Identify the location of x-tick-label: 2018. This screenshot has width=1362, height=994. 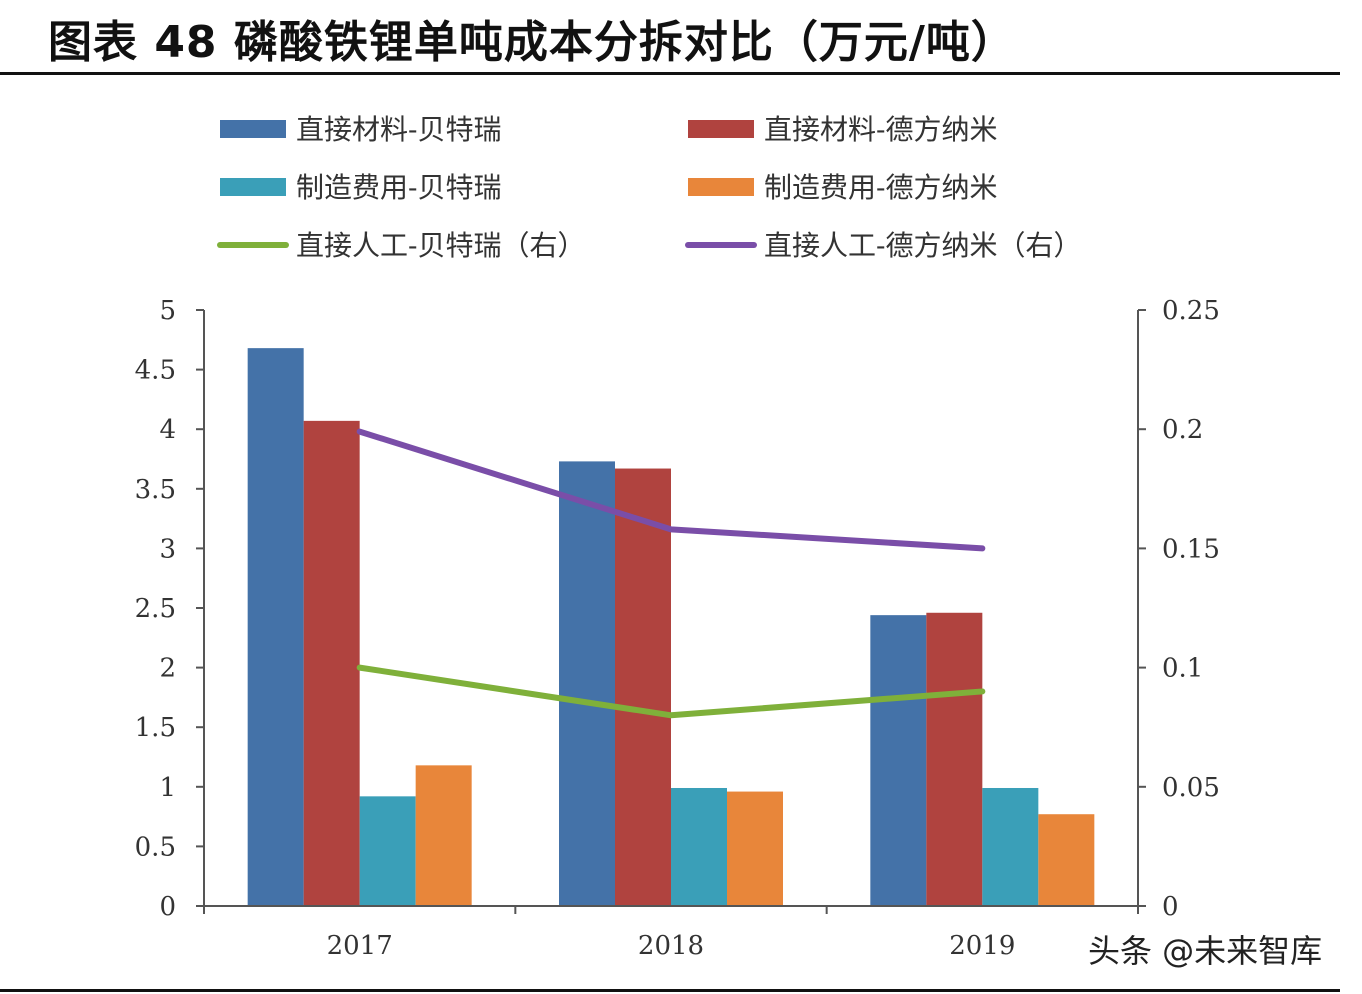
(671, 946).